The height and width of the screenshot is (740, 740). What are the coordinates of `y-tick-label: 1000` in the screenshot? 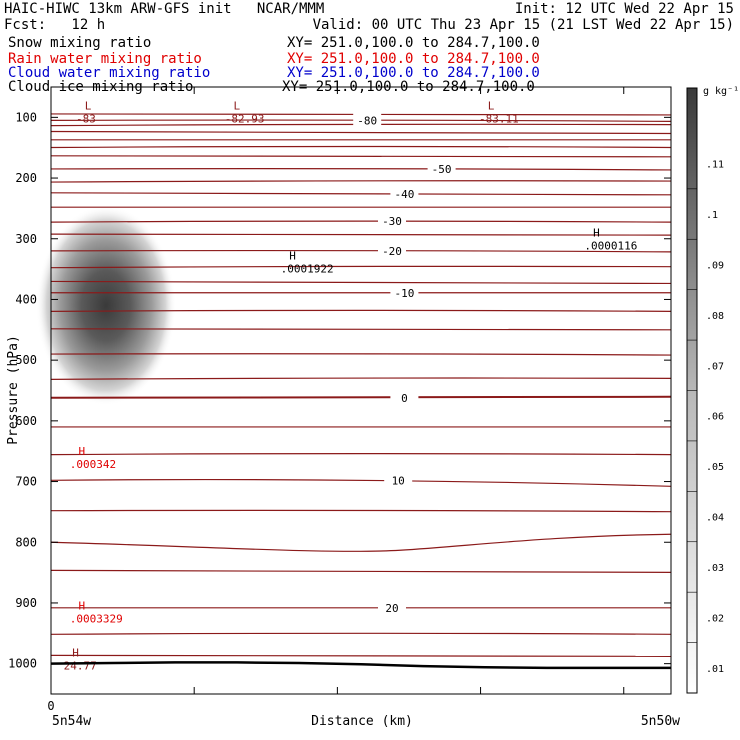 It's located at (22, 664).